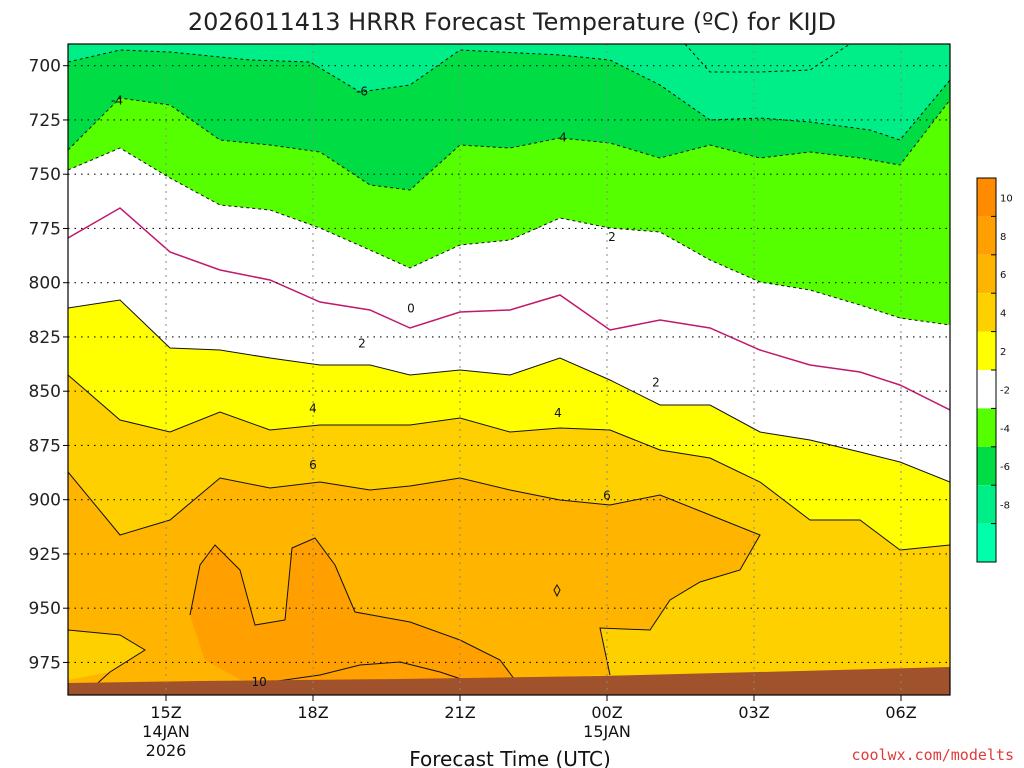  What do you see at coordinates (1005, 467) in the screenshot?
I see `colorbar-label: -6` at bounding box center [1005, 467].